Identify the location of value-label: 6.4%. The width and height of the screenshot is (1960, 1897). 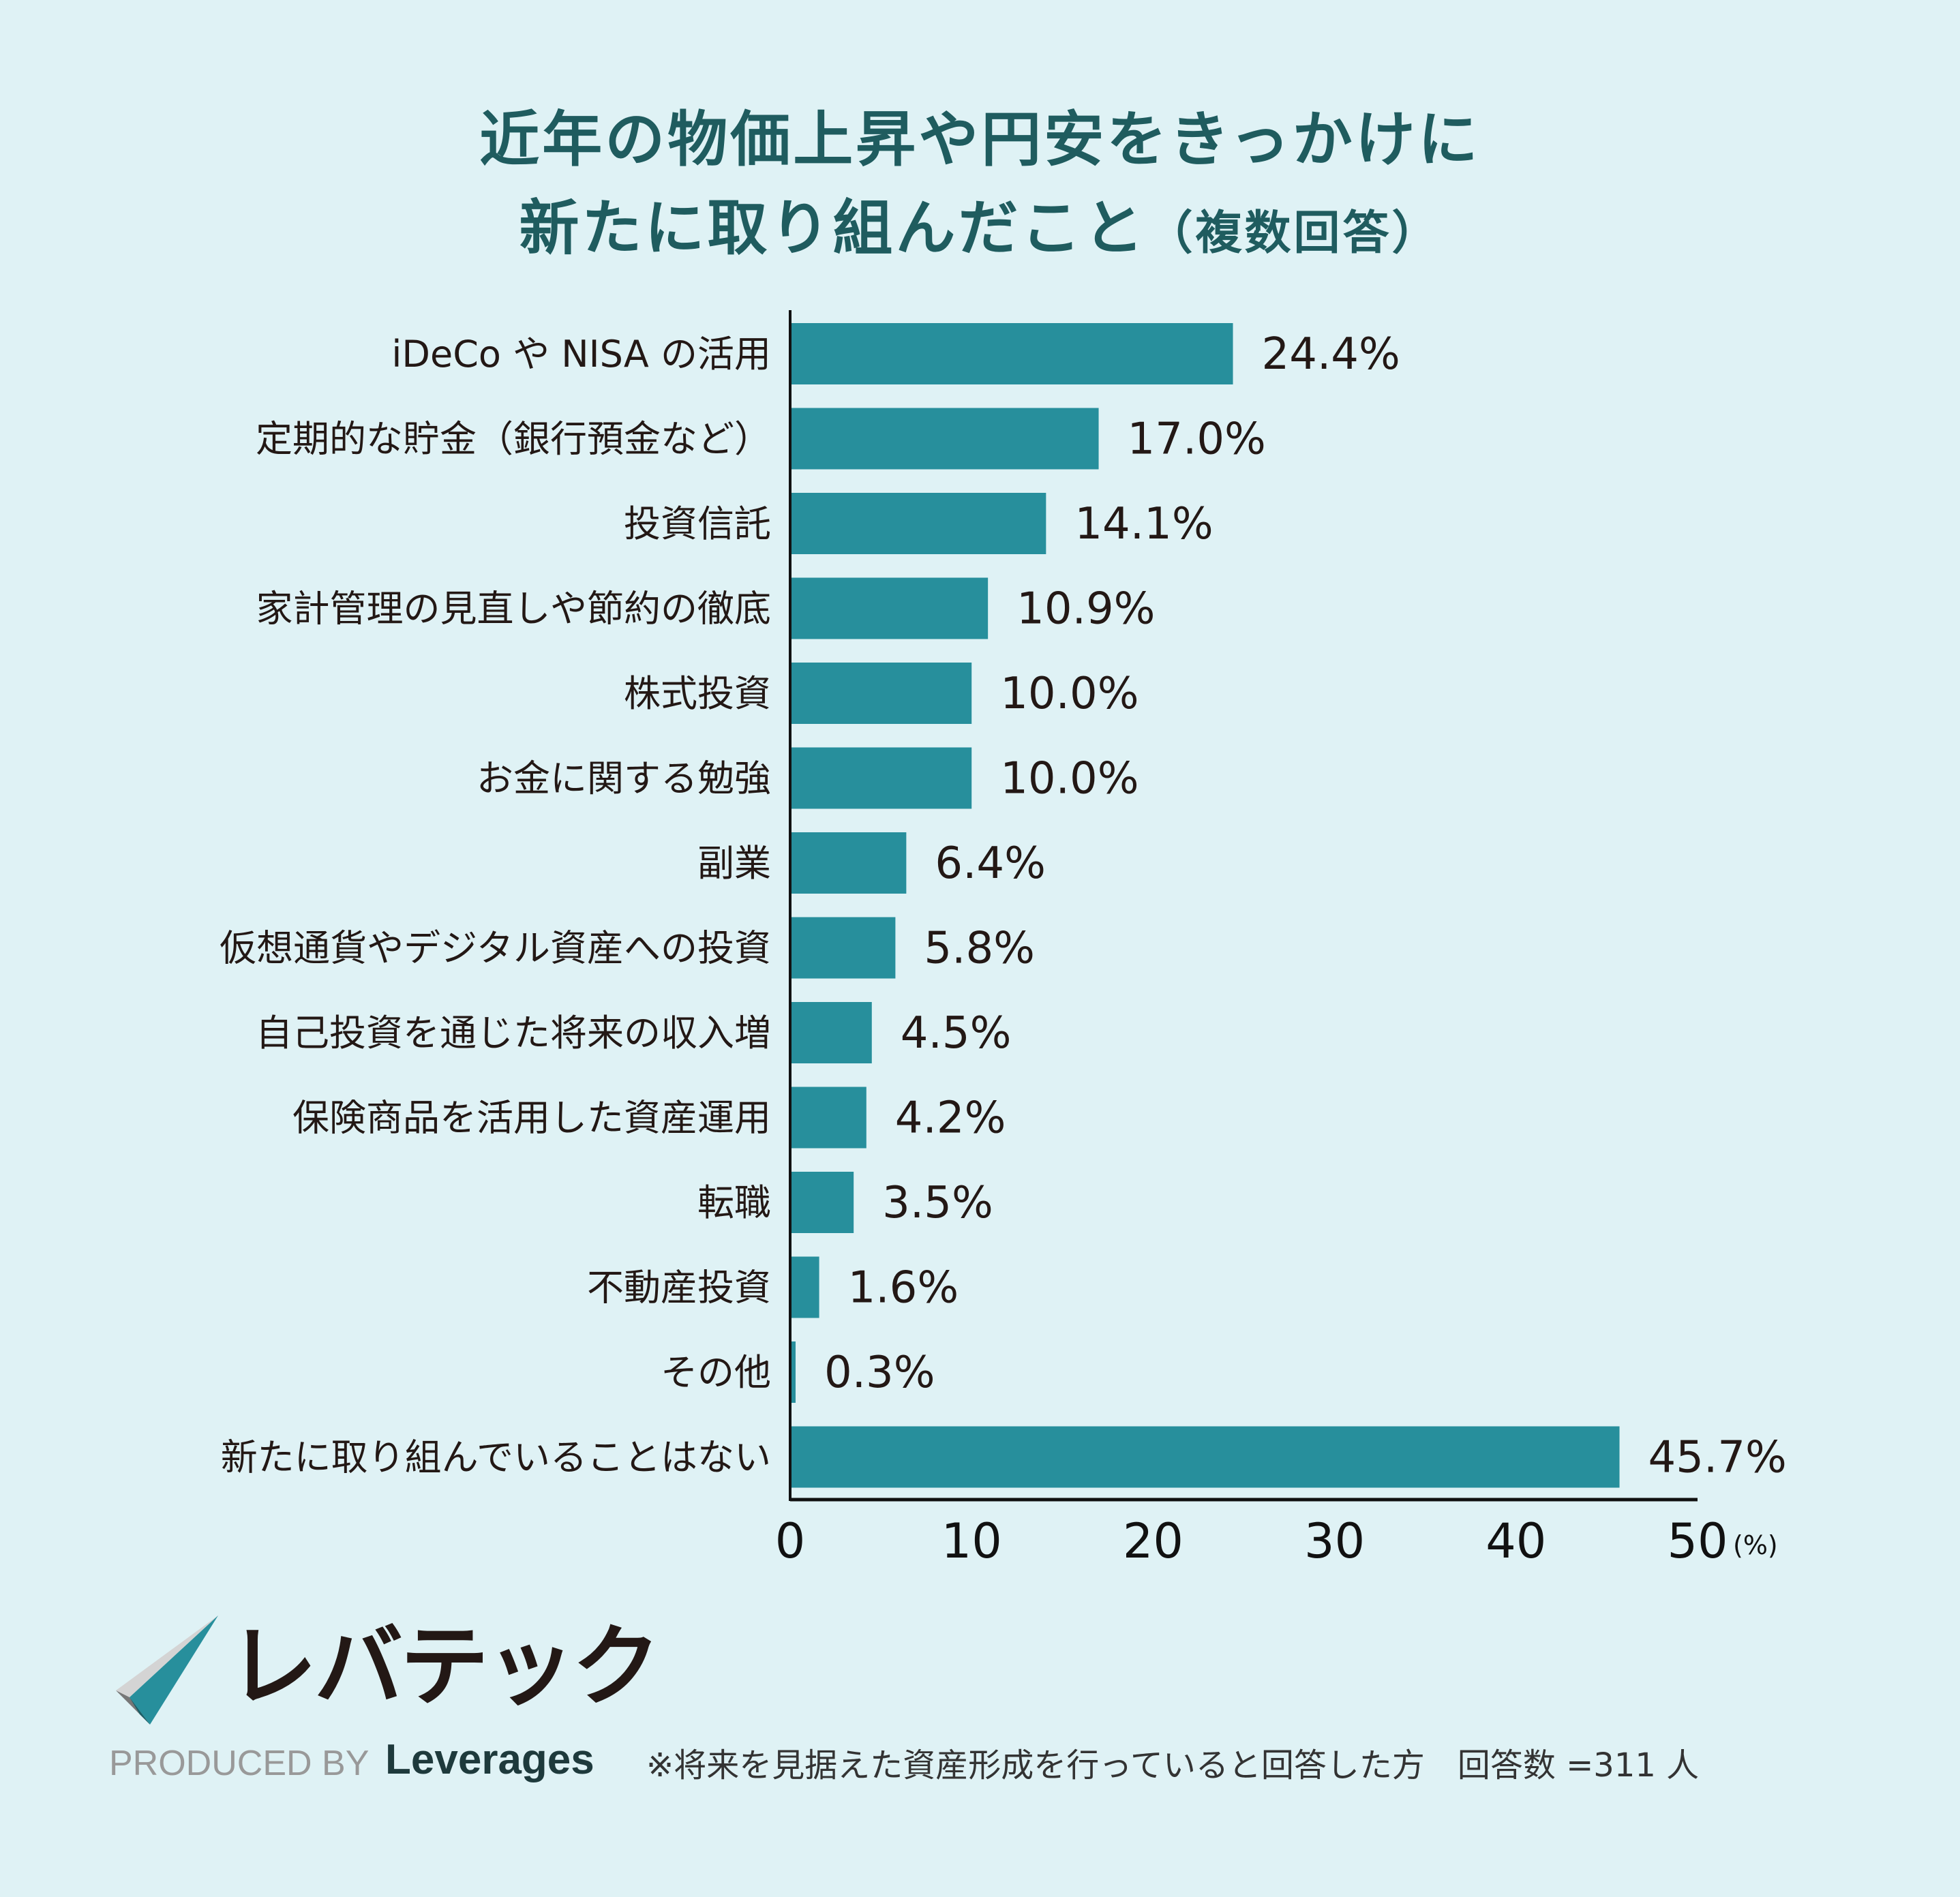
(991, 863).